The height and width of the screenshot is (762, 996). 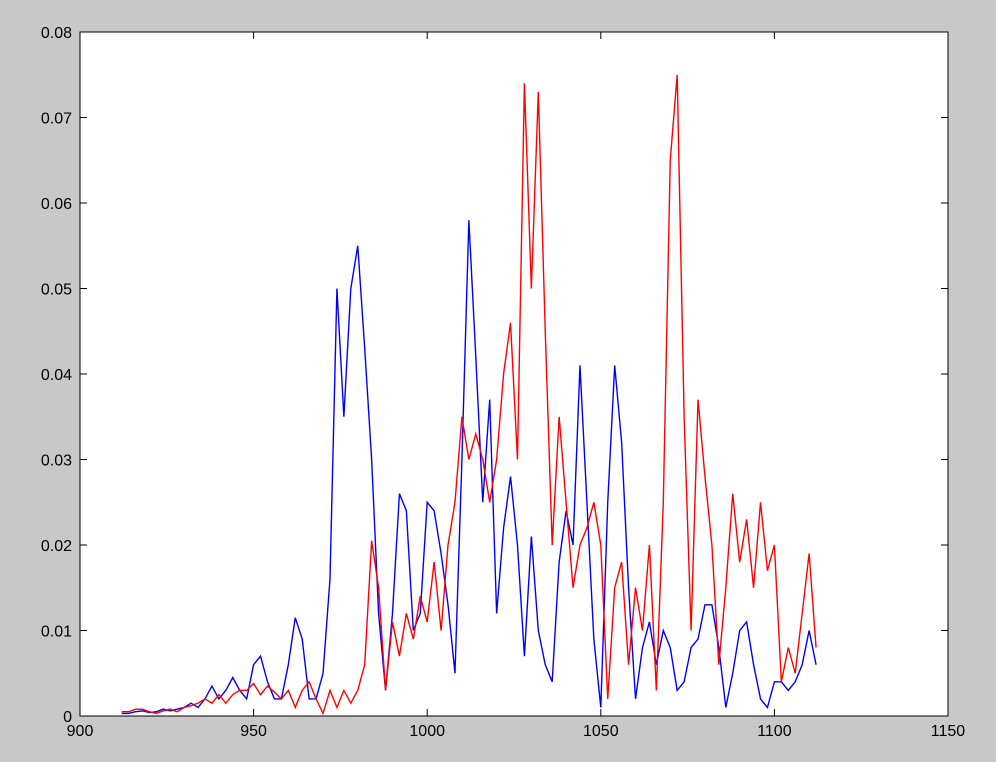 What do you see at coordinates (56, 546) in the screenshot?
I see `y-tick-label: 0.02` at bounding box center [56, 546].